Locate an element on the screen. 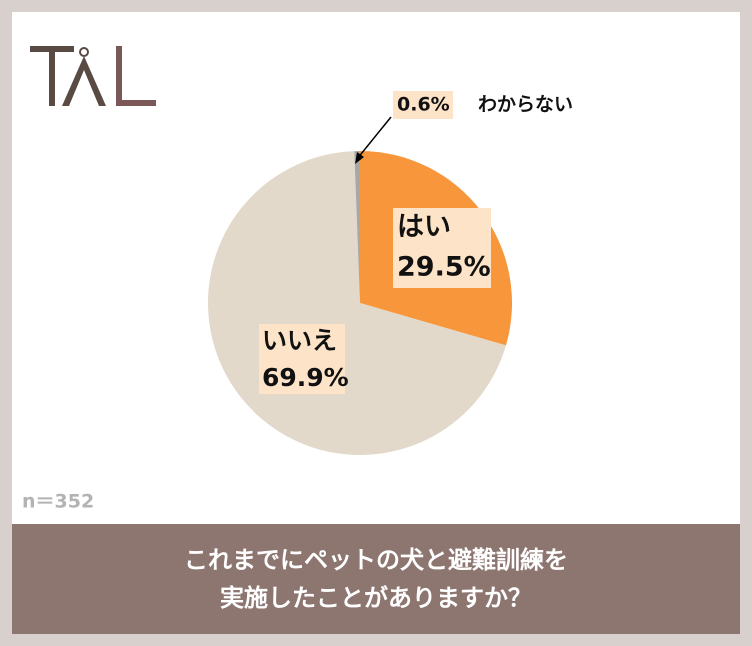 Image resolution: width=752 pixels, height=646 pixels. slice-label: はい is located at coordinates (424, 227).